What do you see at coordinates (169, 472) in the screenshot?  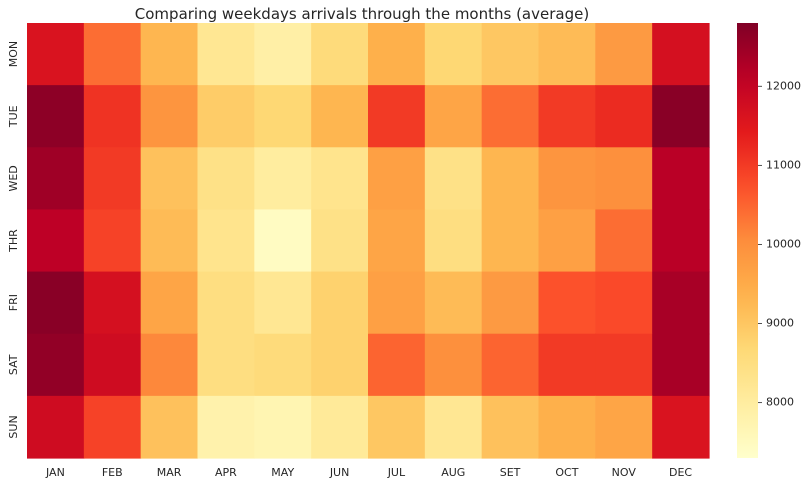 I see `x-tick-label: MAR` at bounding box center [169, 472].